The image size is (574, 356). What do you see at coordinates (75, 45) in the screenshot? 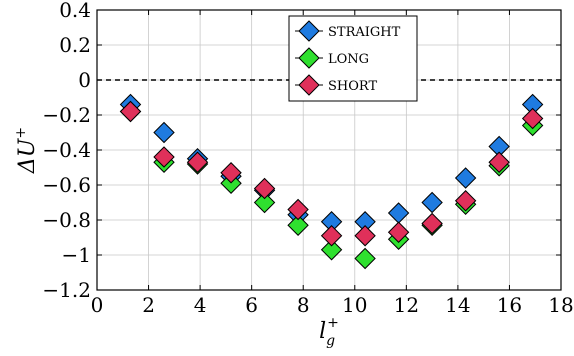
I see `y-tick-label: 0.2` at bounding box center [75, 45].